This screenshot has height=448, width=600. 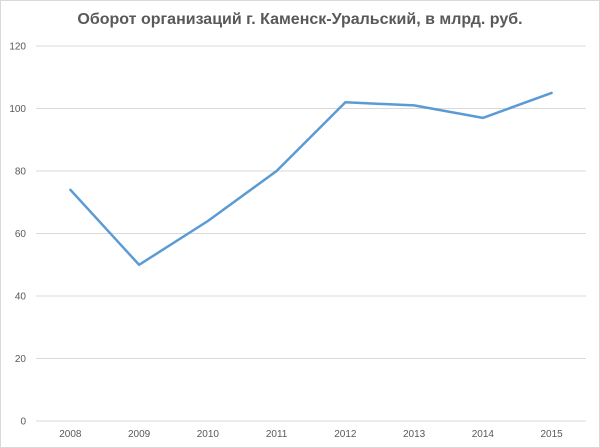 I want to click on y-tick-label-40: 40, so click(x=21, y=297).